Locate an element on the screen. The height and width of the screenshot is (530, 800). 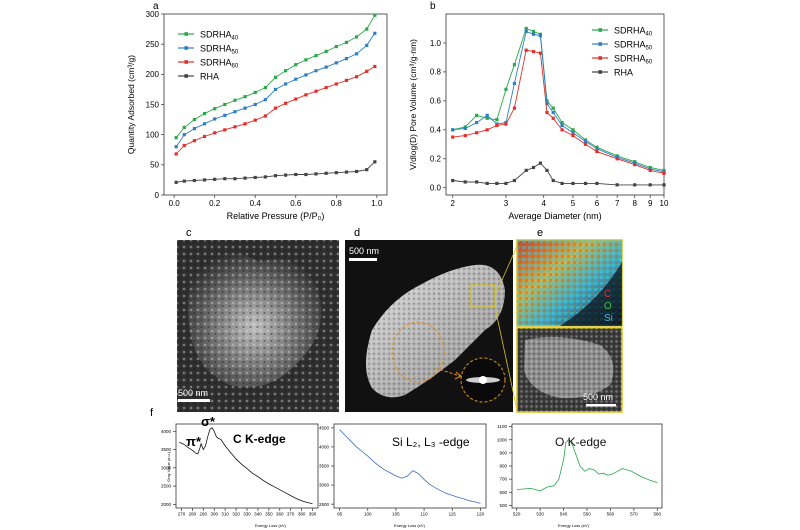
x-tick-label: 95 is located at coordinates (340, 514).